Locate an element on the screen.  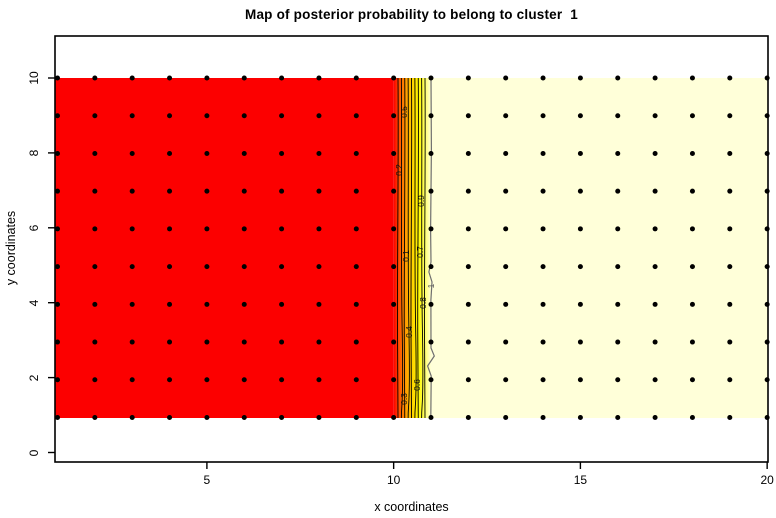
contour-level-label: 0.2 is located at coordinates (399, 170).